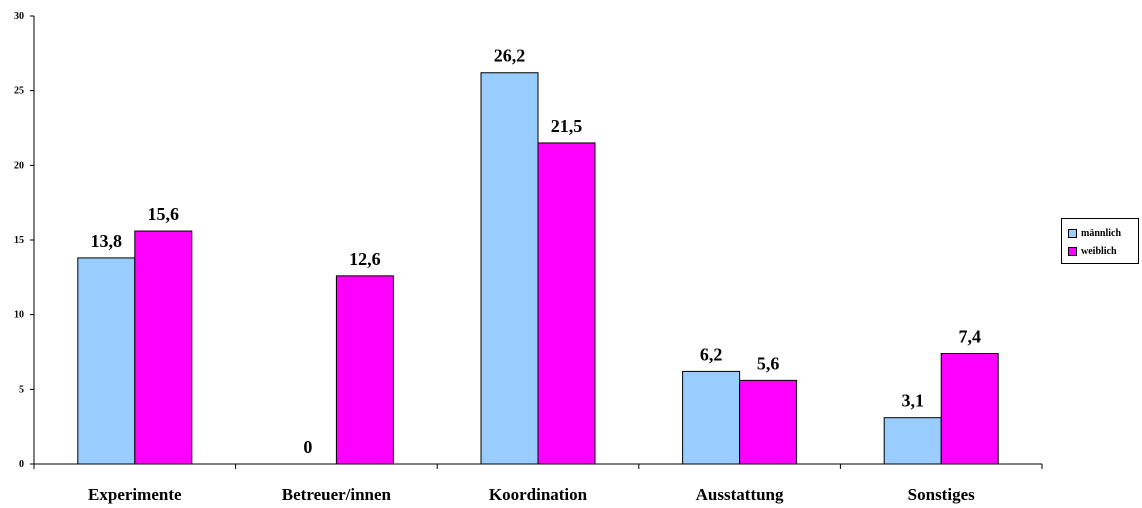 The width and height of the screenshot is (1142, 508). Describe the element at coordinates (19, 16) in the screenshot. I see `y-tick-label: 30` at that location.